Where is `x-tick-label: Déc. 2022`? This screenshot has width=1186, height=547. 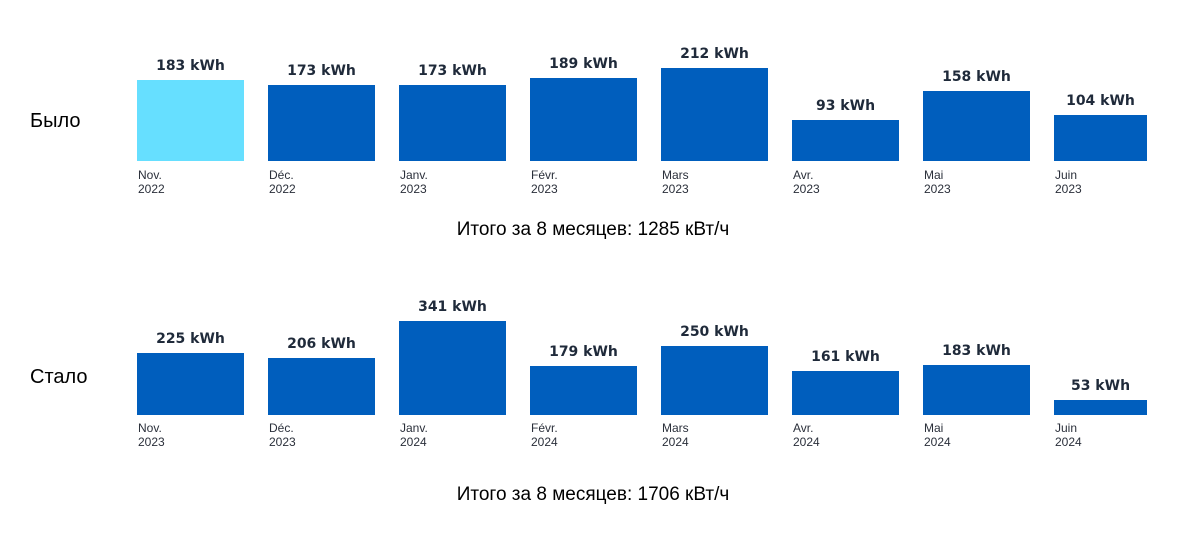
x-tick-label: Déc. 2022 is located at coordinates (282, 182).